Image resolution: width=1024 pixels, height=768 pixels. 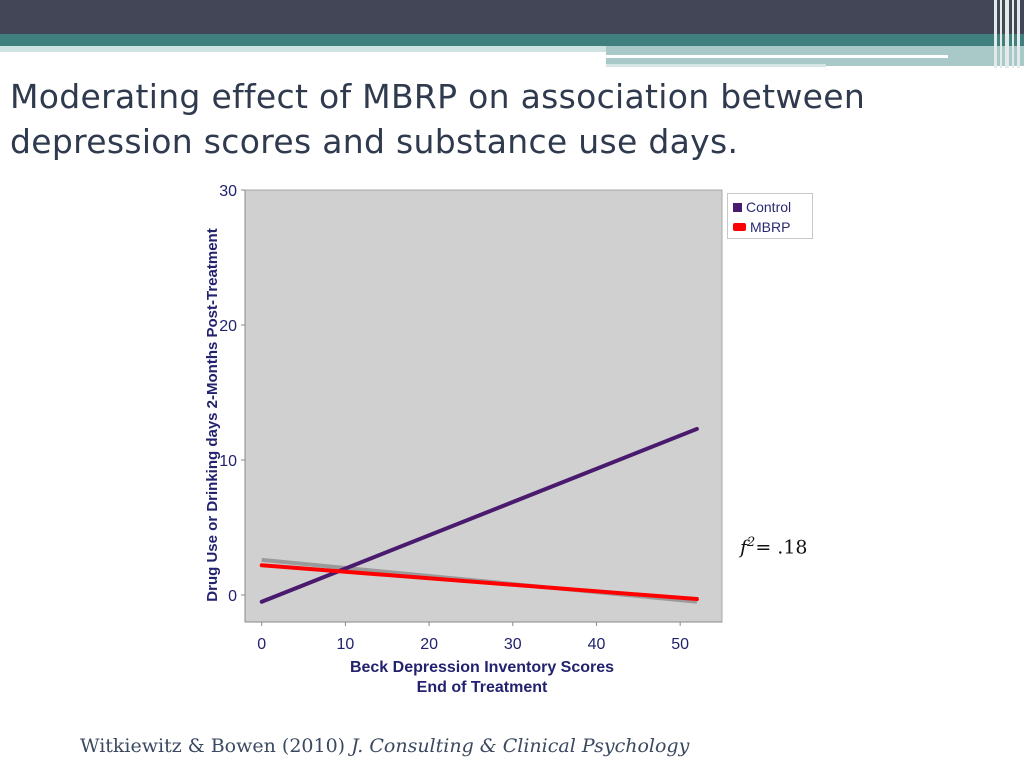 What do you see at coordinates (737, 207) in the screenshot?
I see `legend-swatch-control` at bounding box center [737, 207].